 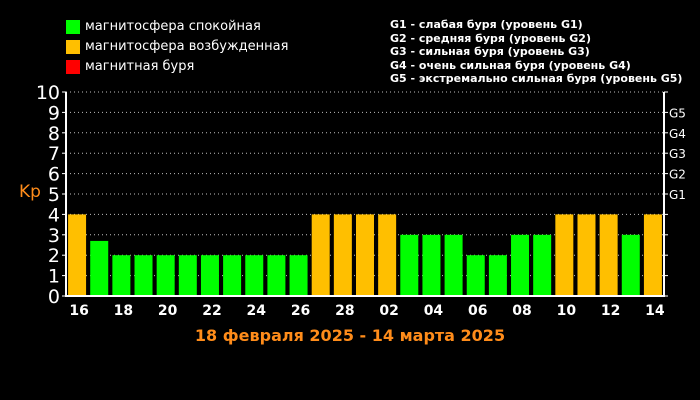 I want to click on legend-item-storm: магнитная буря, so click(x=177, y=67).